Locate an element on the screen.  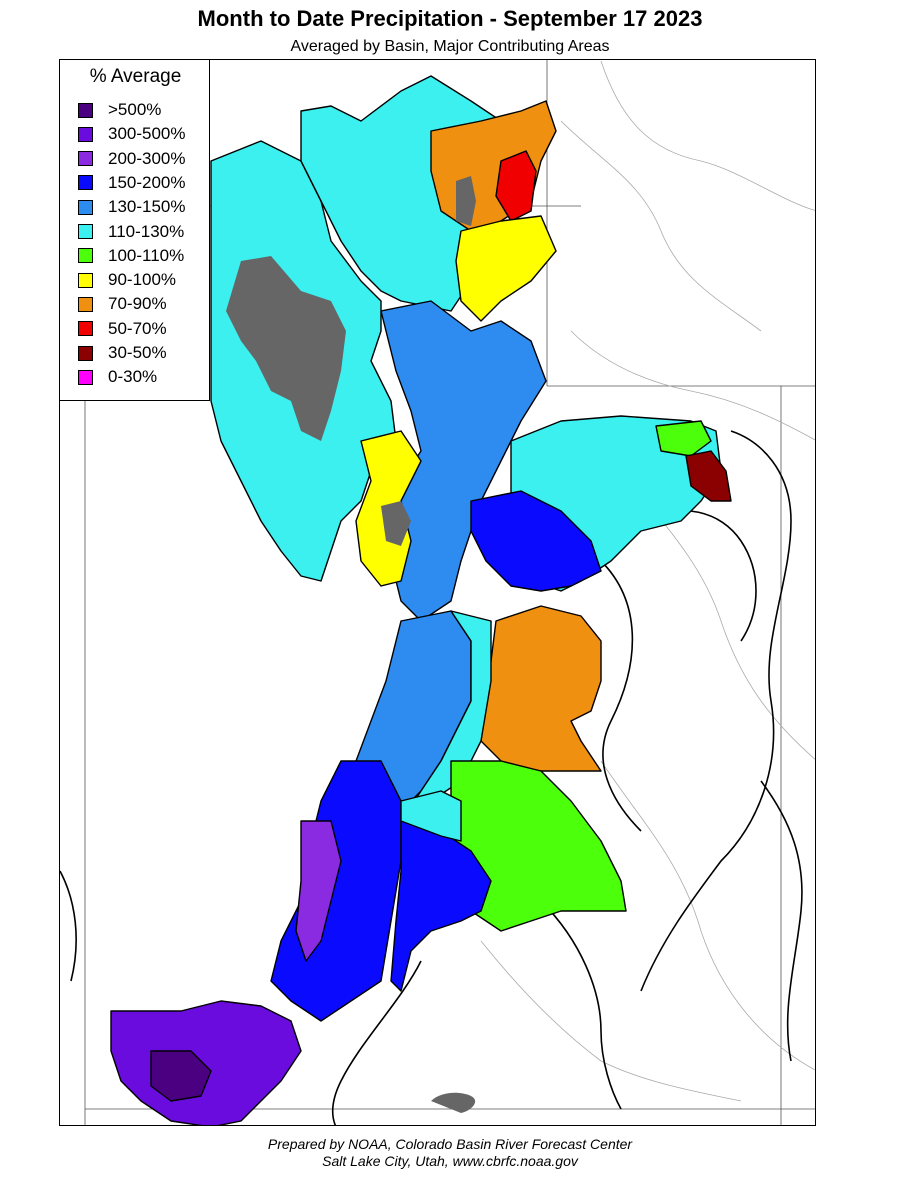
basin-southern-blue is located at coordinates (336, 891).